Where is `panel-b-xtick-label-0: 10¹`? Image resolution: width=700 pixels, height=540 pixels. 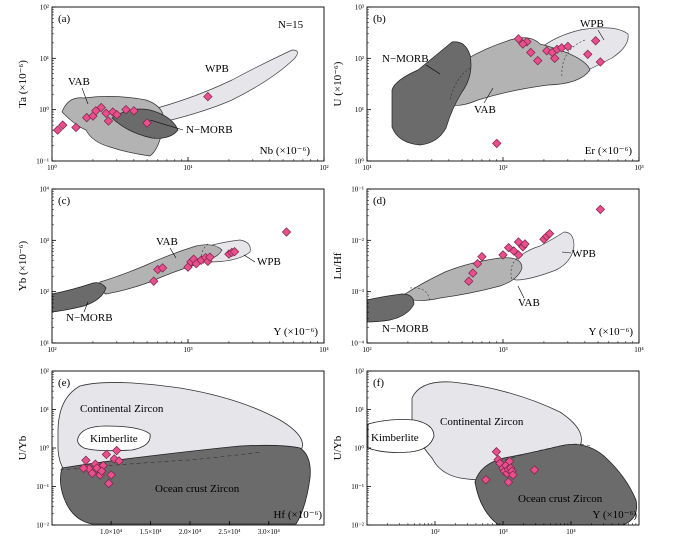
panel-b-xtick-label-0: 10¹ is located at coordinates (366, 168).